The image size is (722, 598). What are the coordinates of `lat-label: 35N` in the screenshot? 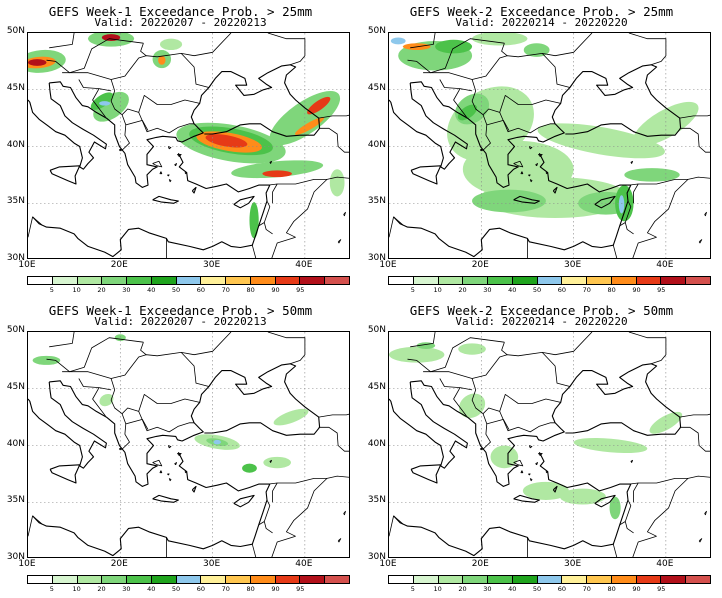 It's located at (376, 201).